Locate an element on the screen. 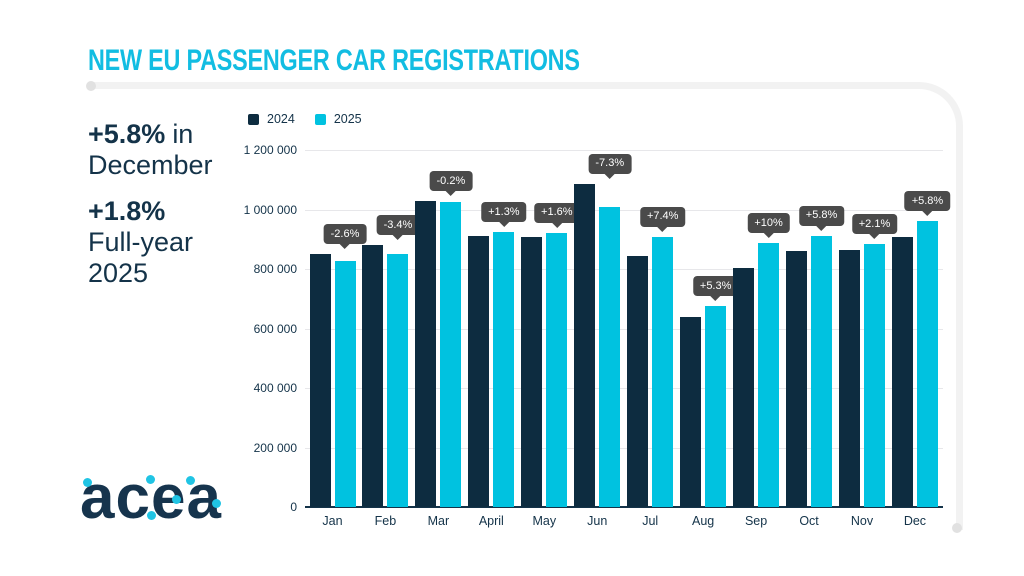 This screenshot has width=1024, height=576. bar-2025-oct is located at coordinates (822, 371).